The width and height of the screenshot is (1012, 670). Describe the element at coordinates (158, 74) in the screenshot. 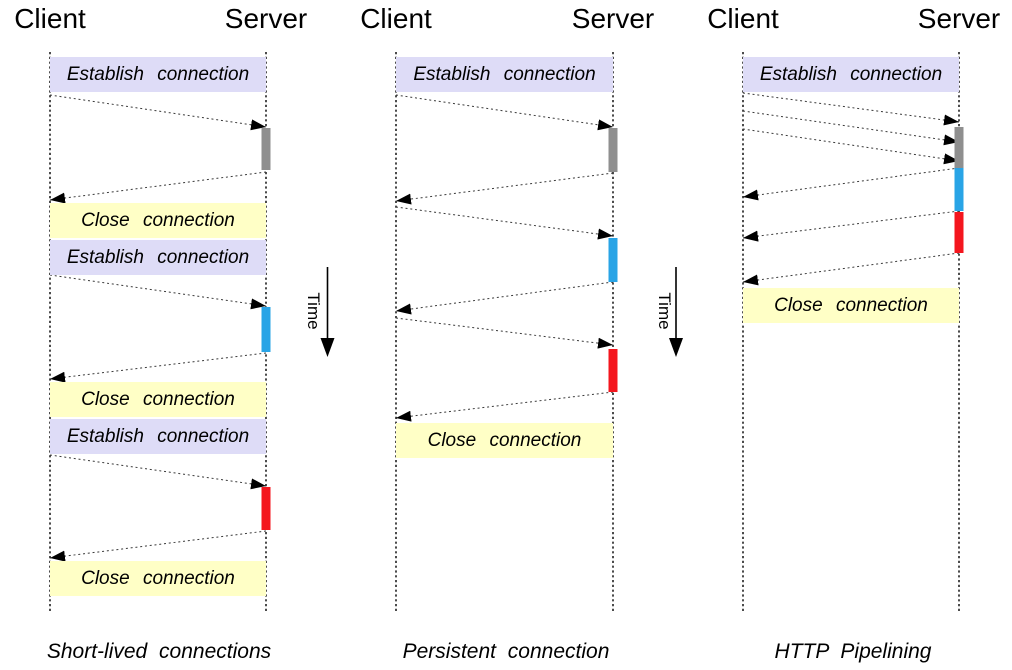

I see `p1-establish-connection-box-1: Establish connection` at that location.